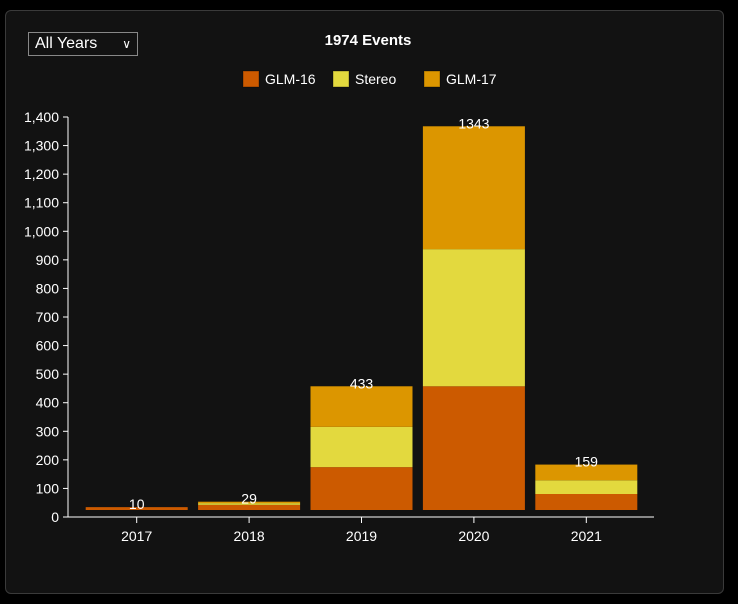 This screenshot has width=738, height=604. Describe the element at coordinates (249, 536) in the screenshot. I see `x-tick-label: 2018` at that location.